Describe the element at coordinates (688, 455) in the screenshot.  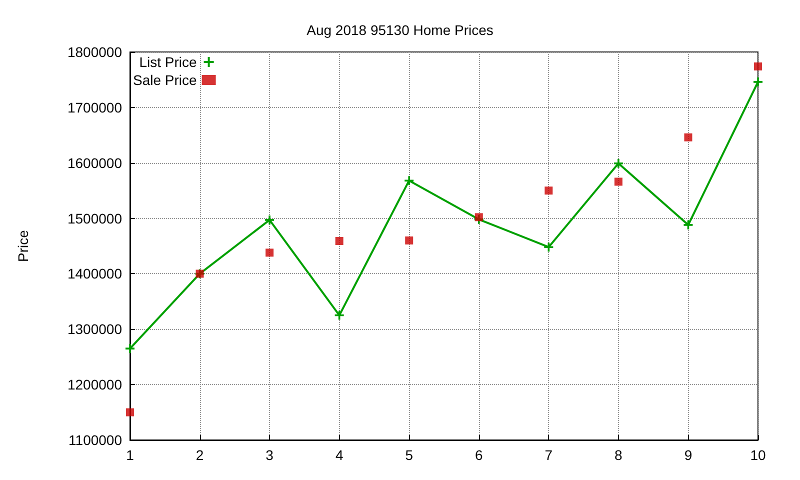
I see `x-tick-label: 9` at that location.